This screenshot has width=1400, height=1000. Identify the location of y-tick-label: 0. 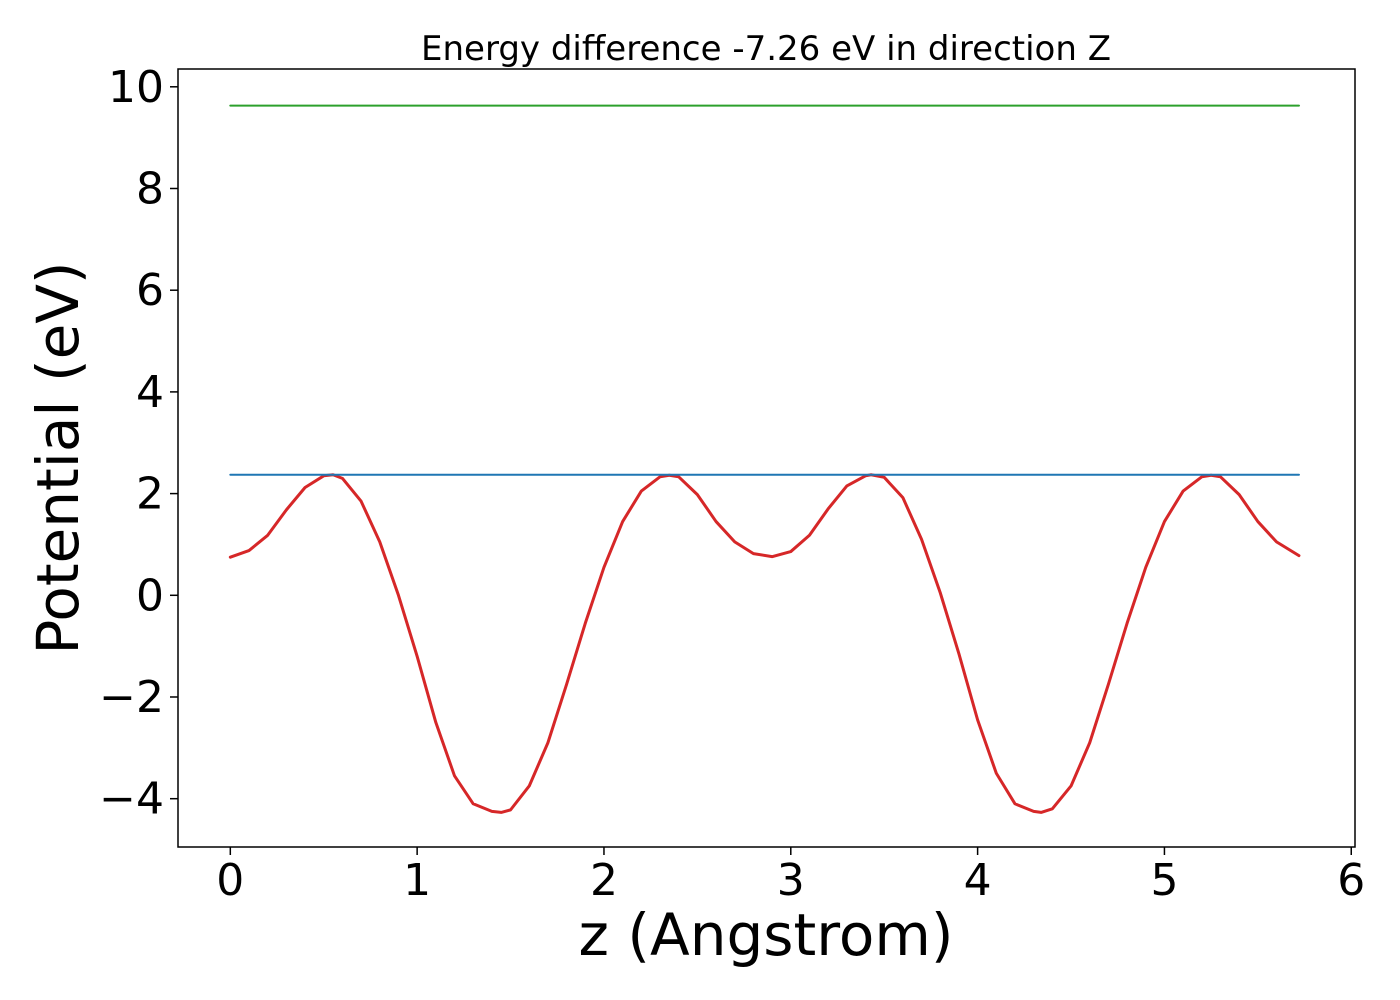
(150, 595).